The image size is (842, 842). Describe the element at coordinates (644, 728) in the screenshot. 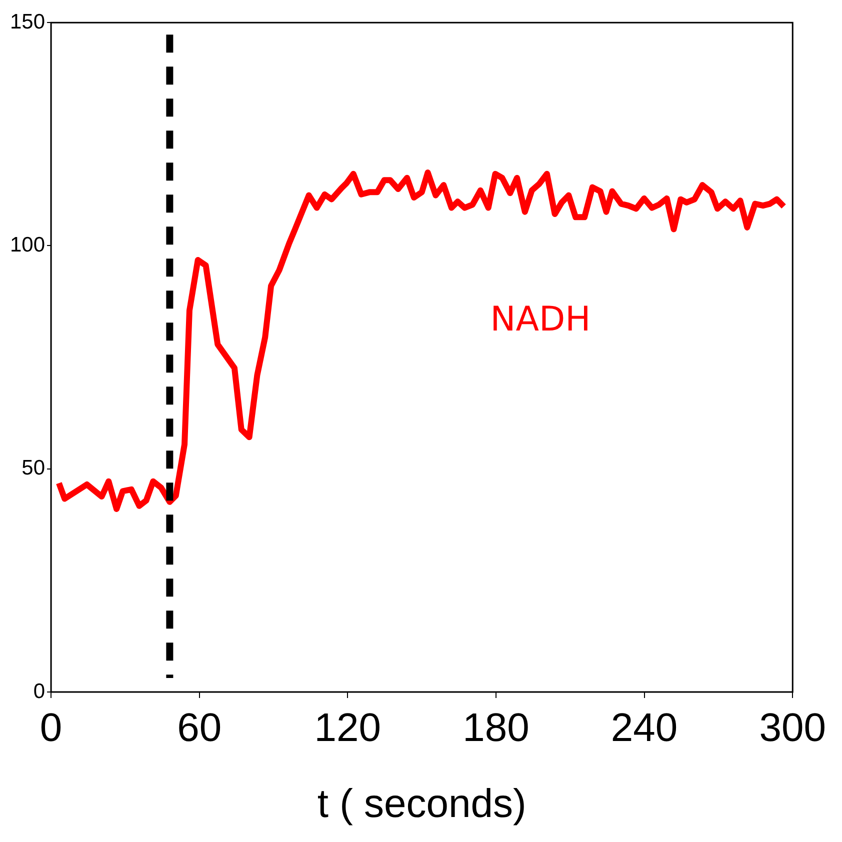

I see `x-tick-label: 240` at that location.